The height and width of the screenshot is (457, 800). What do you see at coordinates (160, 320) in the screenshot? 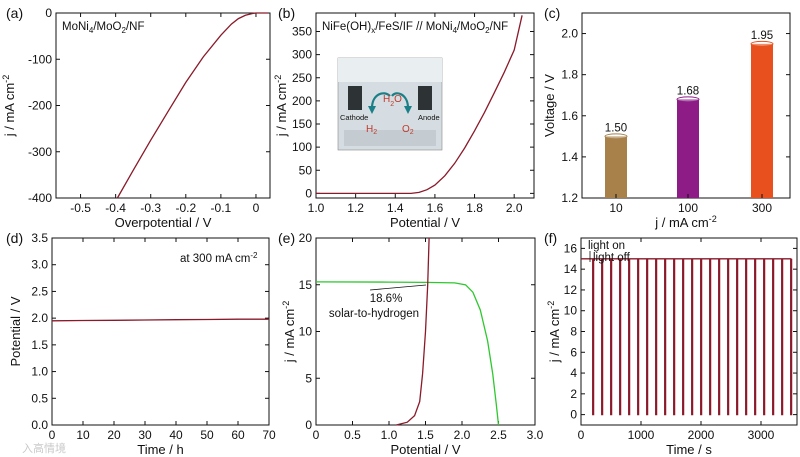
I see `stability-curve` at bounding box center [160, 320].